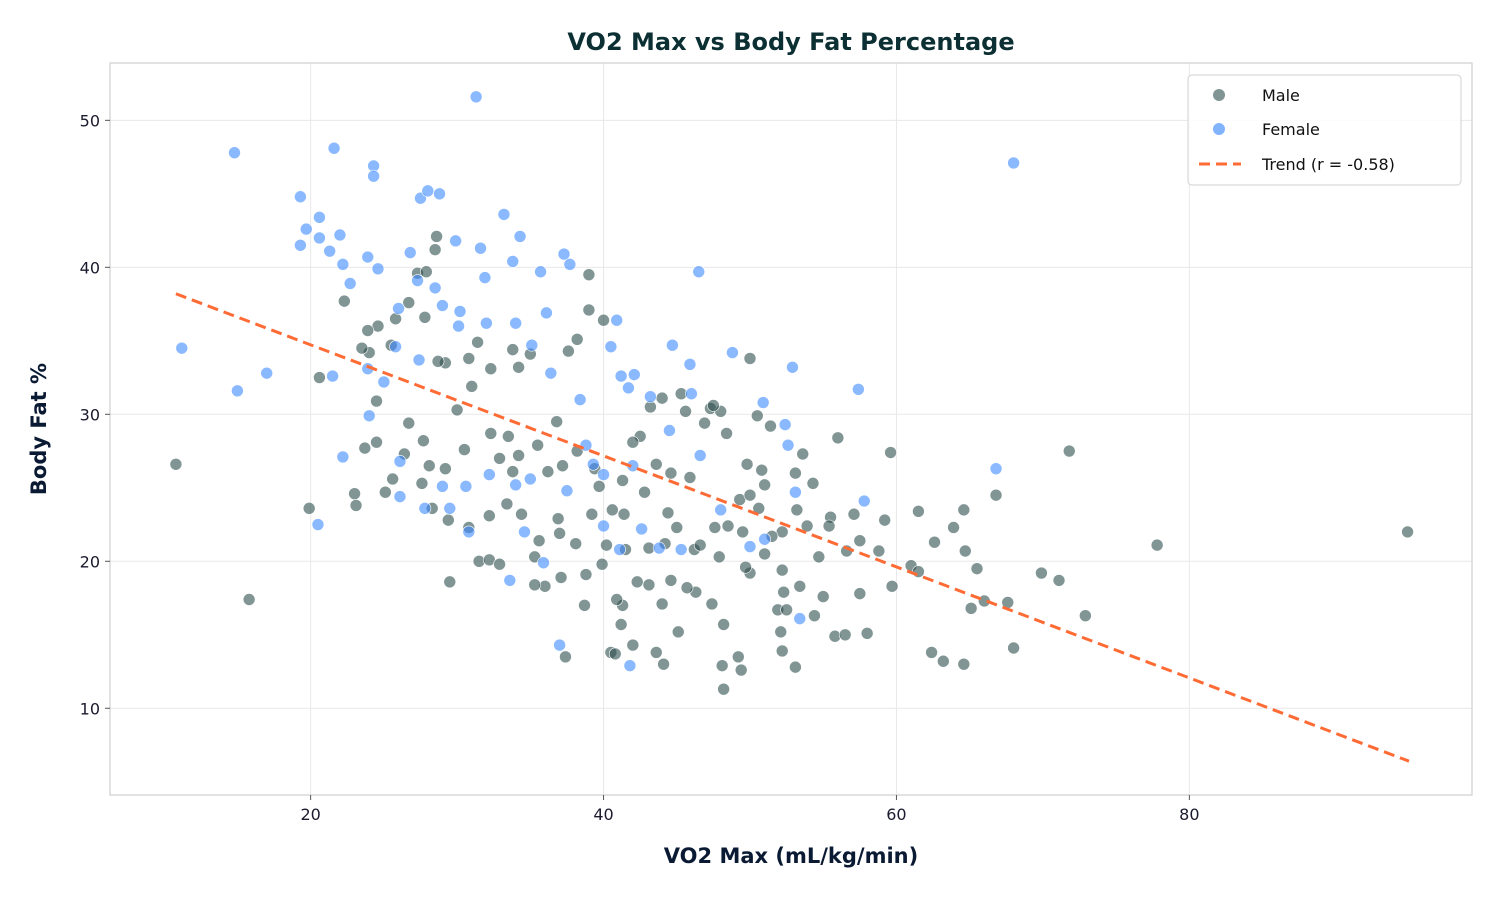 Image resolution: width=1500 pixels, height=900 pixels. Describe the element at coordinates (1324, 130) in the screenshot. I see `legend-box` at that location.